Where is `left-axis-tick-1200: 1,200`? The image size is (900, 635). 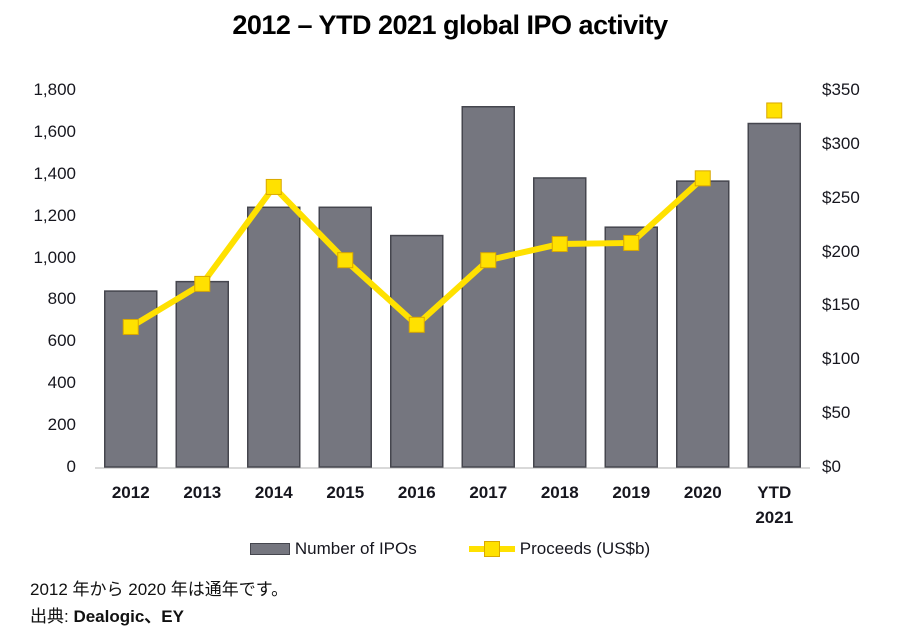
left-axis-tick-1200: 1,200 is located at coordinates (54, 215).